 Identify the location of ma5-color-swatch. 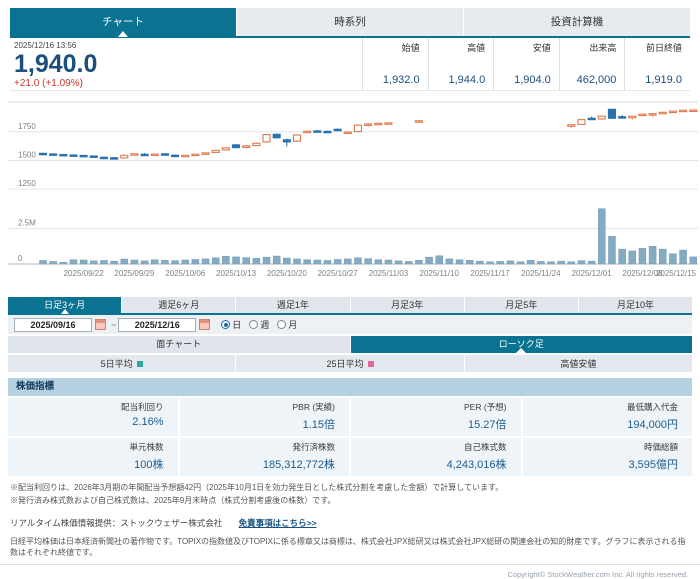
(139, 363).